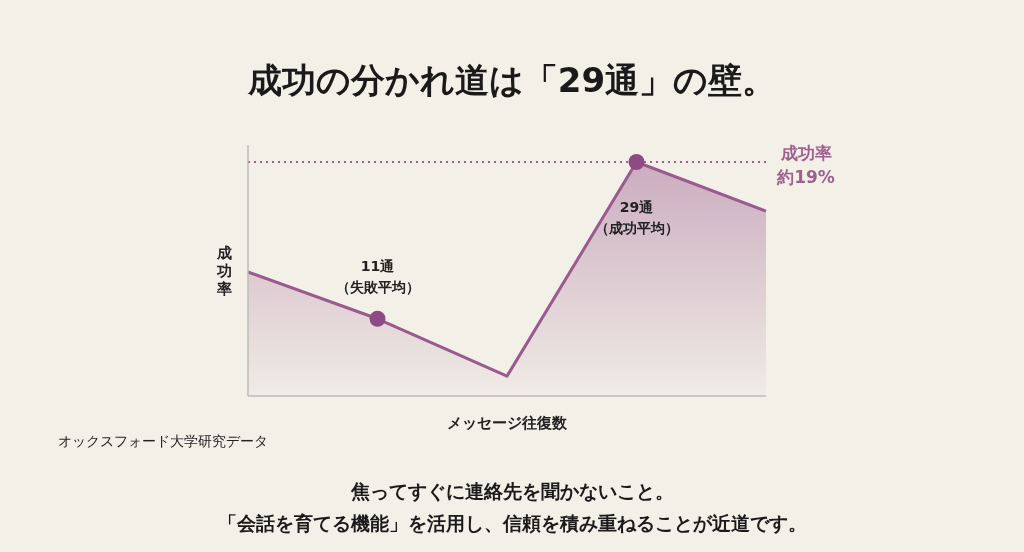  I want to click on text: 焦ってすぐに連絡先を聞かないこと。, so click(511, 491).